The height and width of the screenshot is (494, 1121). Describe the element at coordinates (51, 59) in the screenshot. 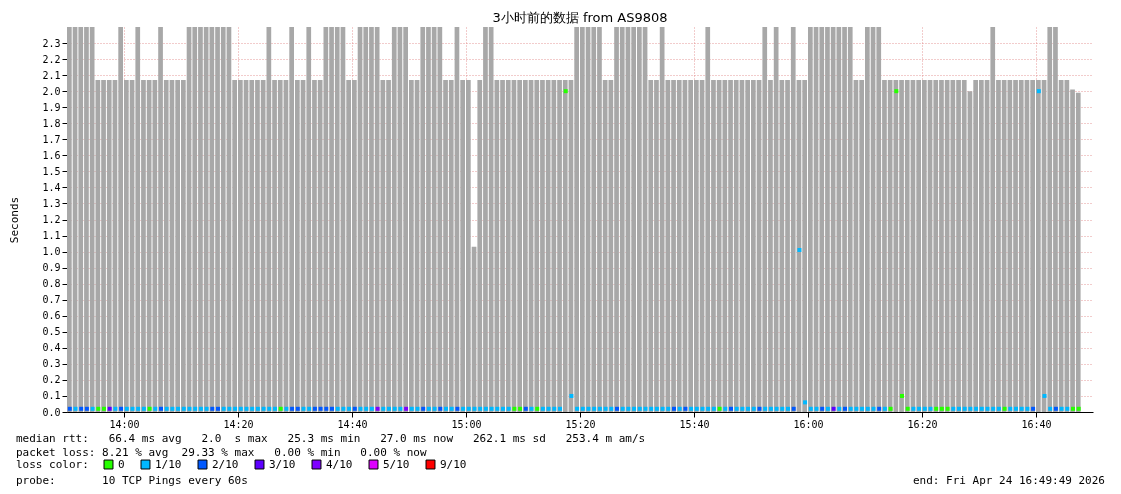

I see `y-tick-label: 2.2` at that location.